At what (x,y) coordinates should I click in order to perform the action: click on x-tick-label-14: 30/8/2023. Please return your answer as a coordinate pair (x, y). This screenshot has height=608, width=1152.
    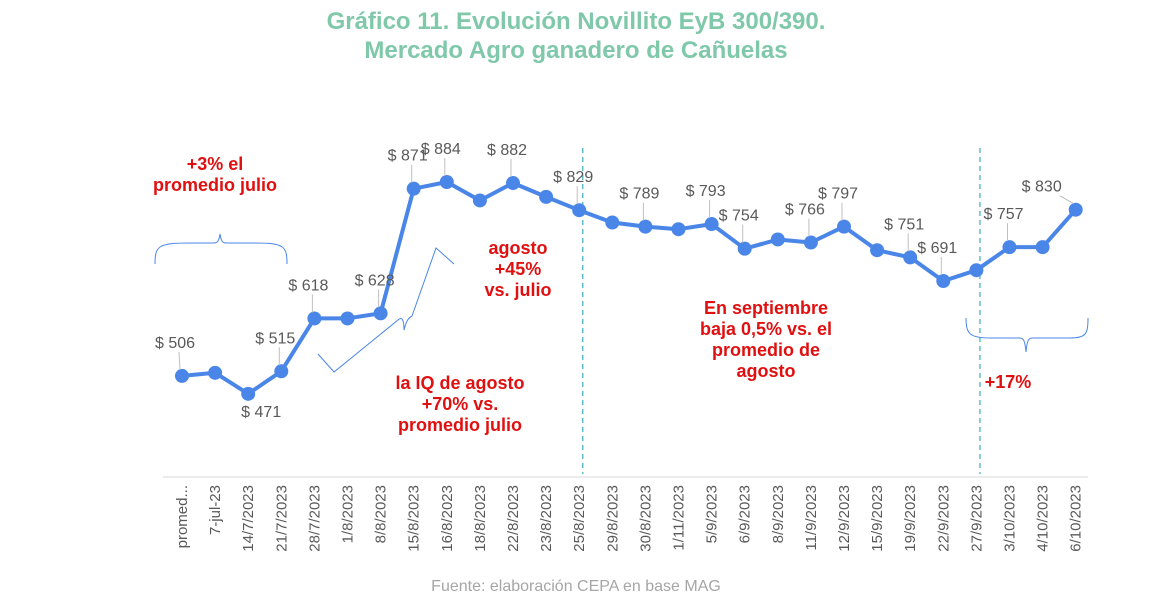
    Looking at the image, I should click on (645, 518).